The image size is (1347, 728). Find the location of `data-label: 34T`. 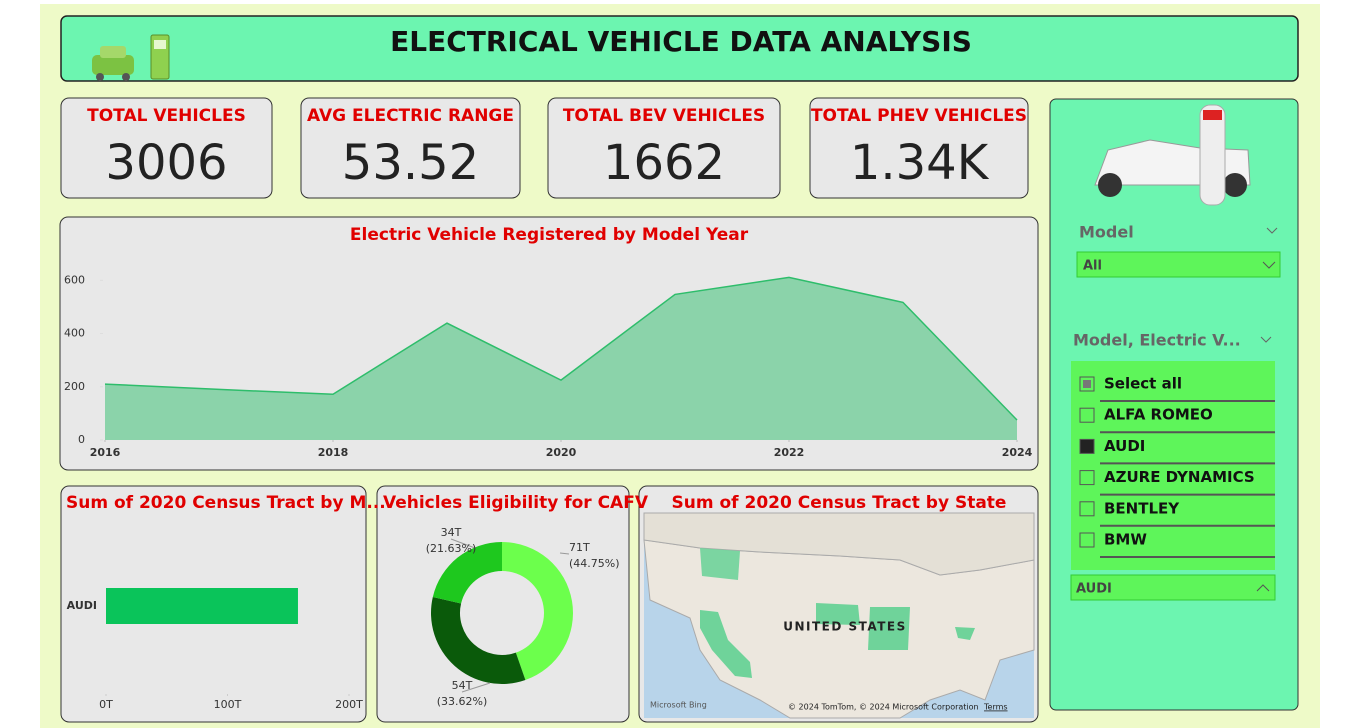

data-label: 34T is located at coordinates (451, 532).